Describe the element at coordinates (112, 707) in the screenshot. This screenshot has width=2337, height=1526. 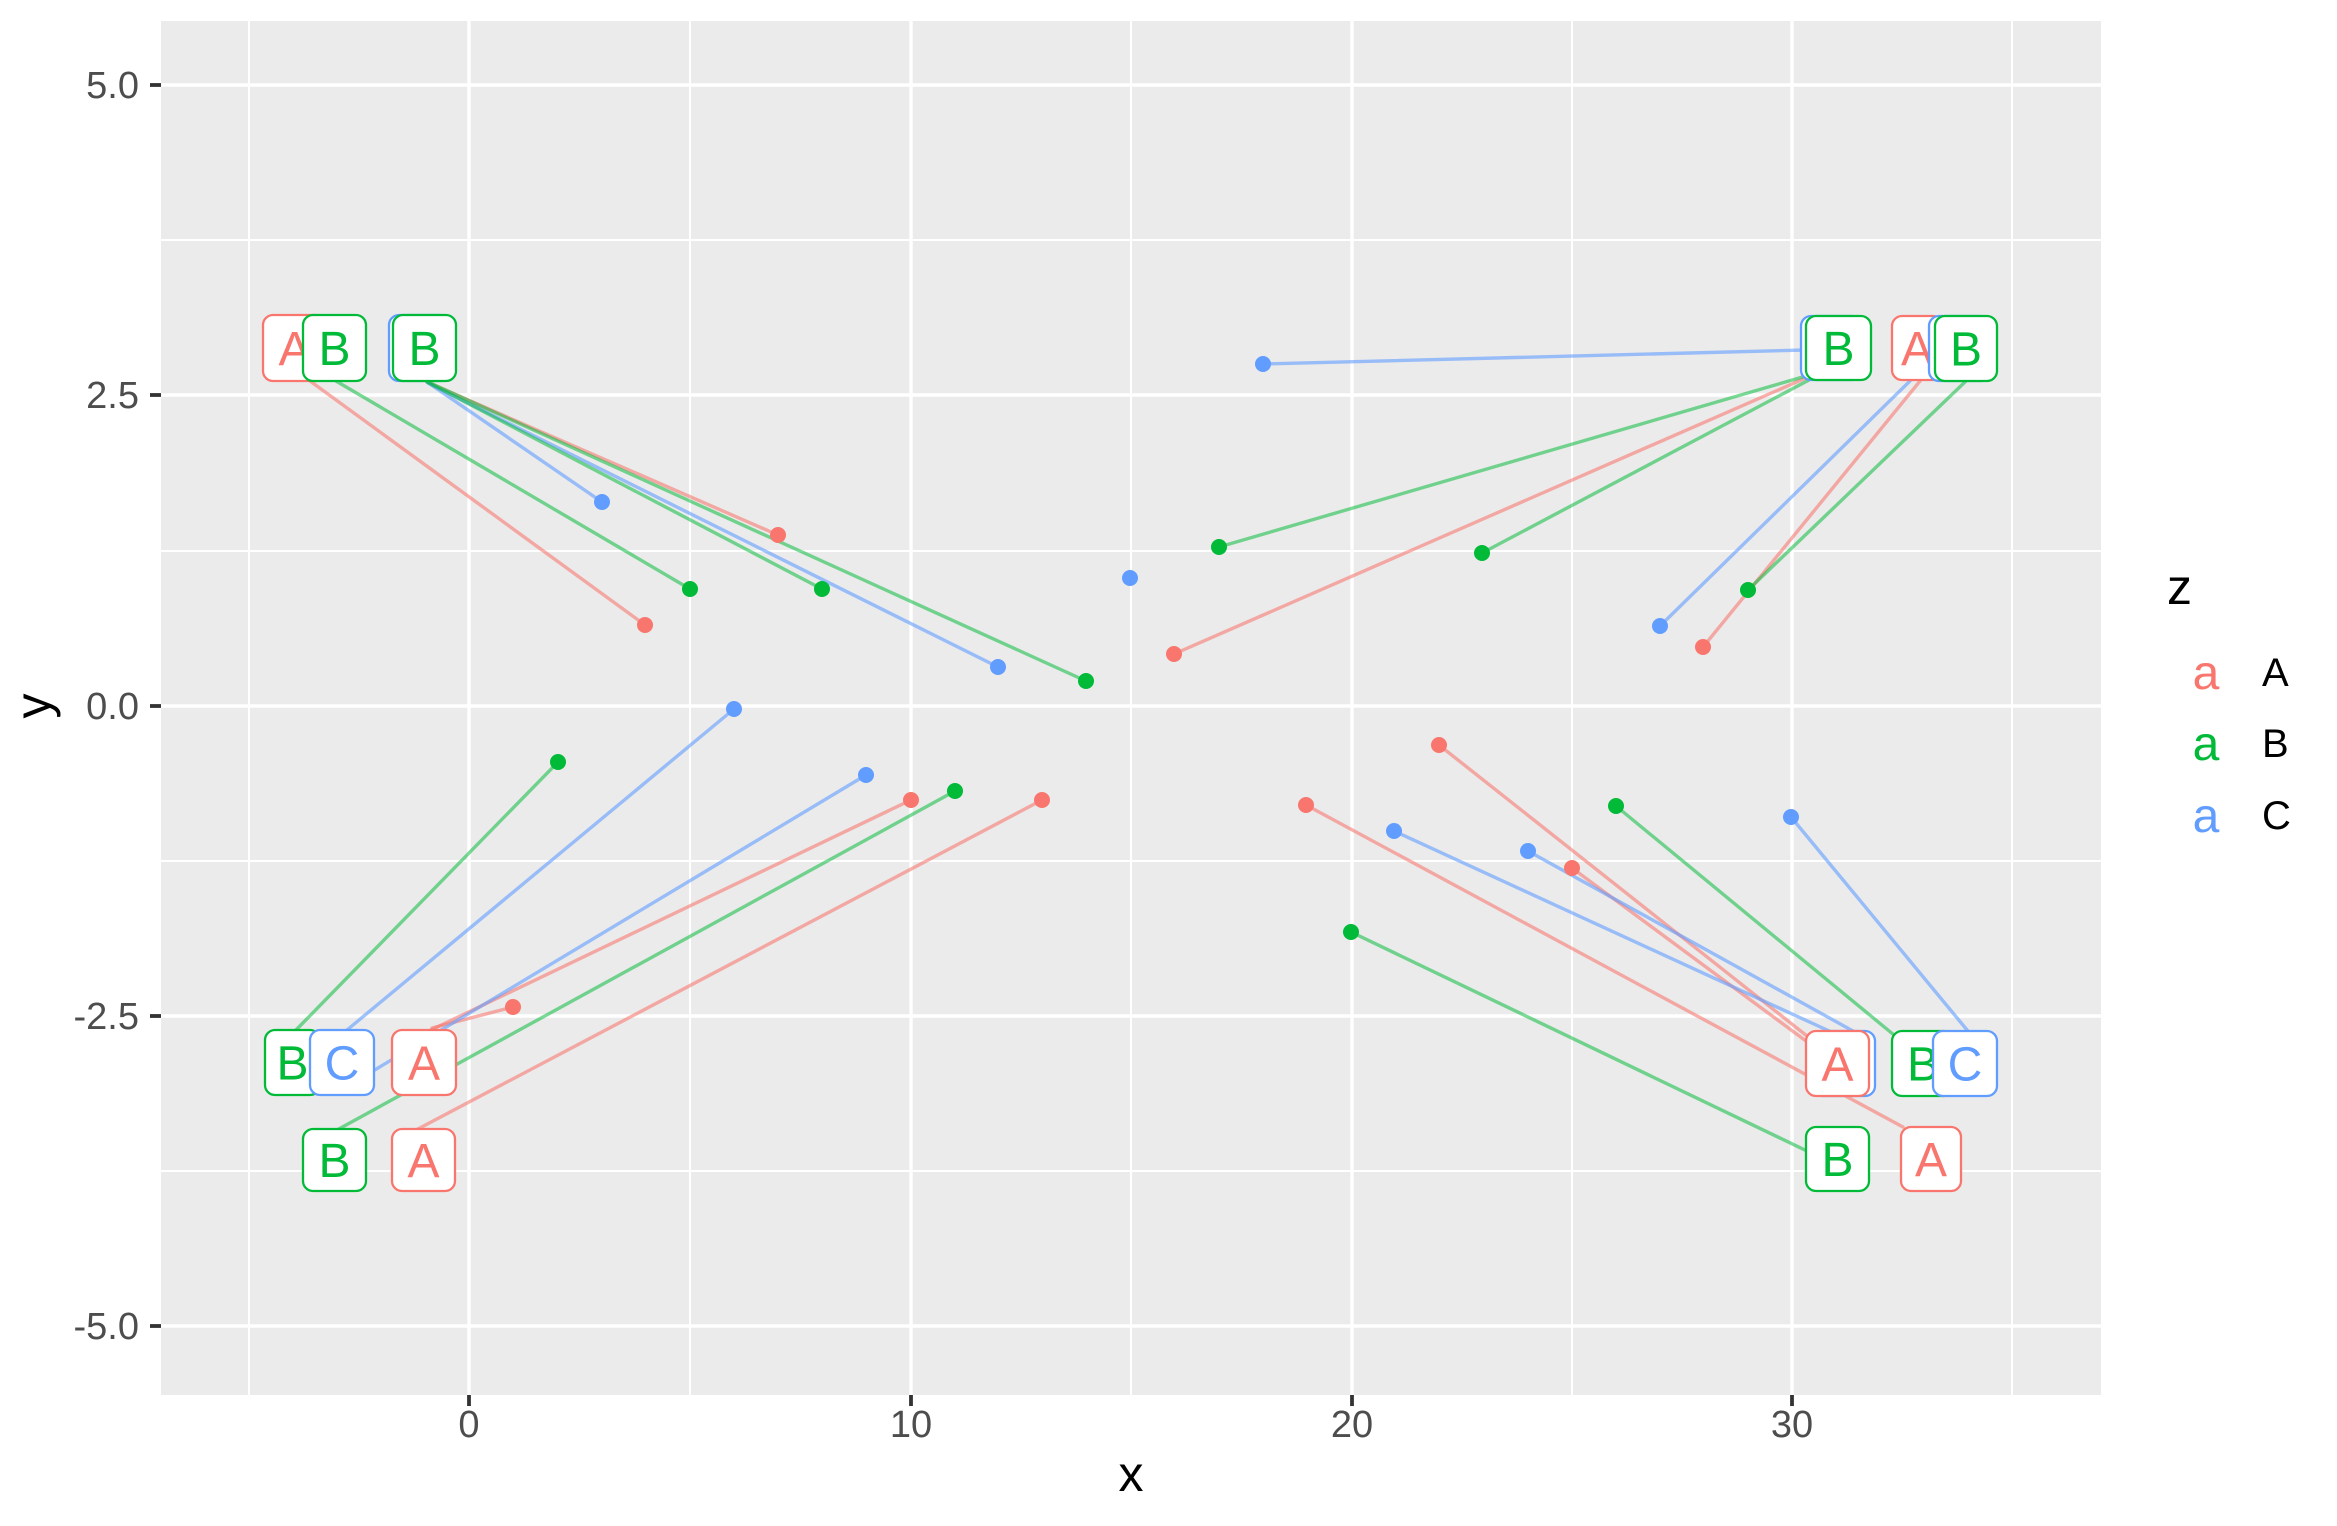
I see `svg-text: 0.0` at that location.